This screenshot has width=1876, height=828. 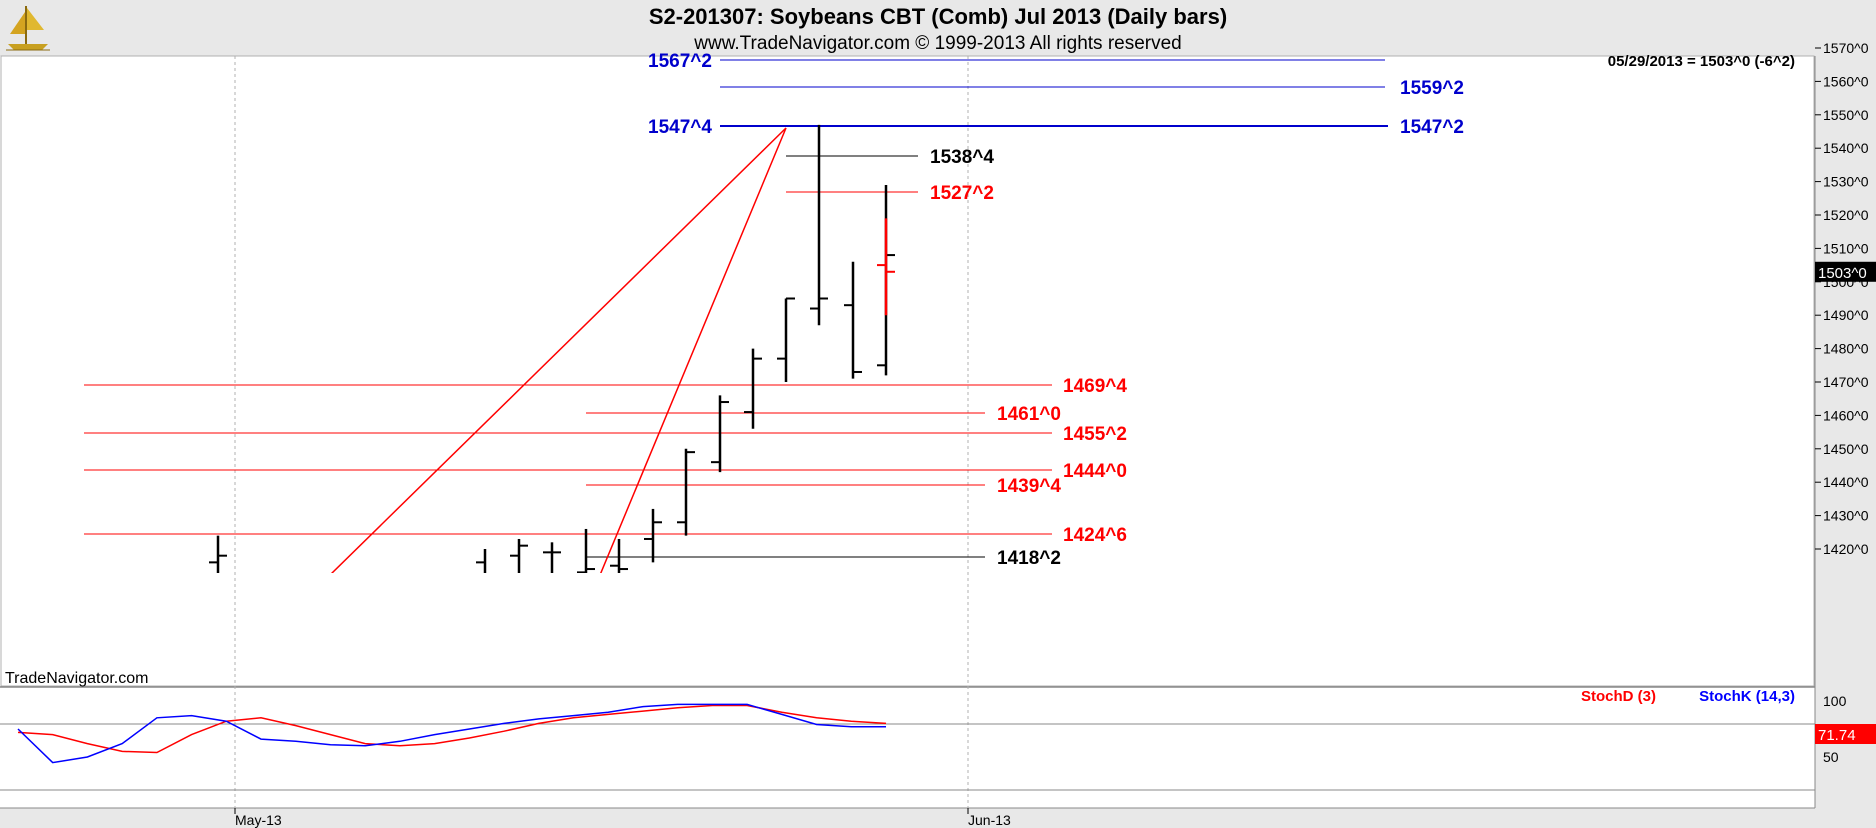 What do you see at coordinates (680, 127) in the screenshot?
I see `level-label: 1547^4` at bounding box center [680, 127].